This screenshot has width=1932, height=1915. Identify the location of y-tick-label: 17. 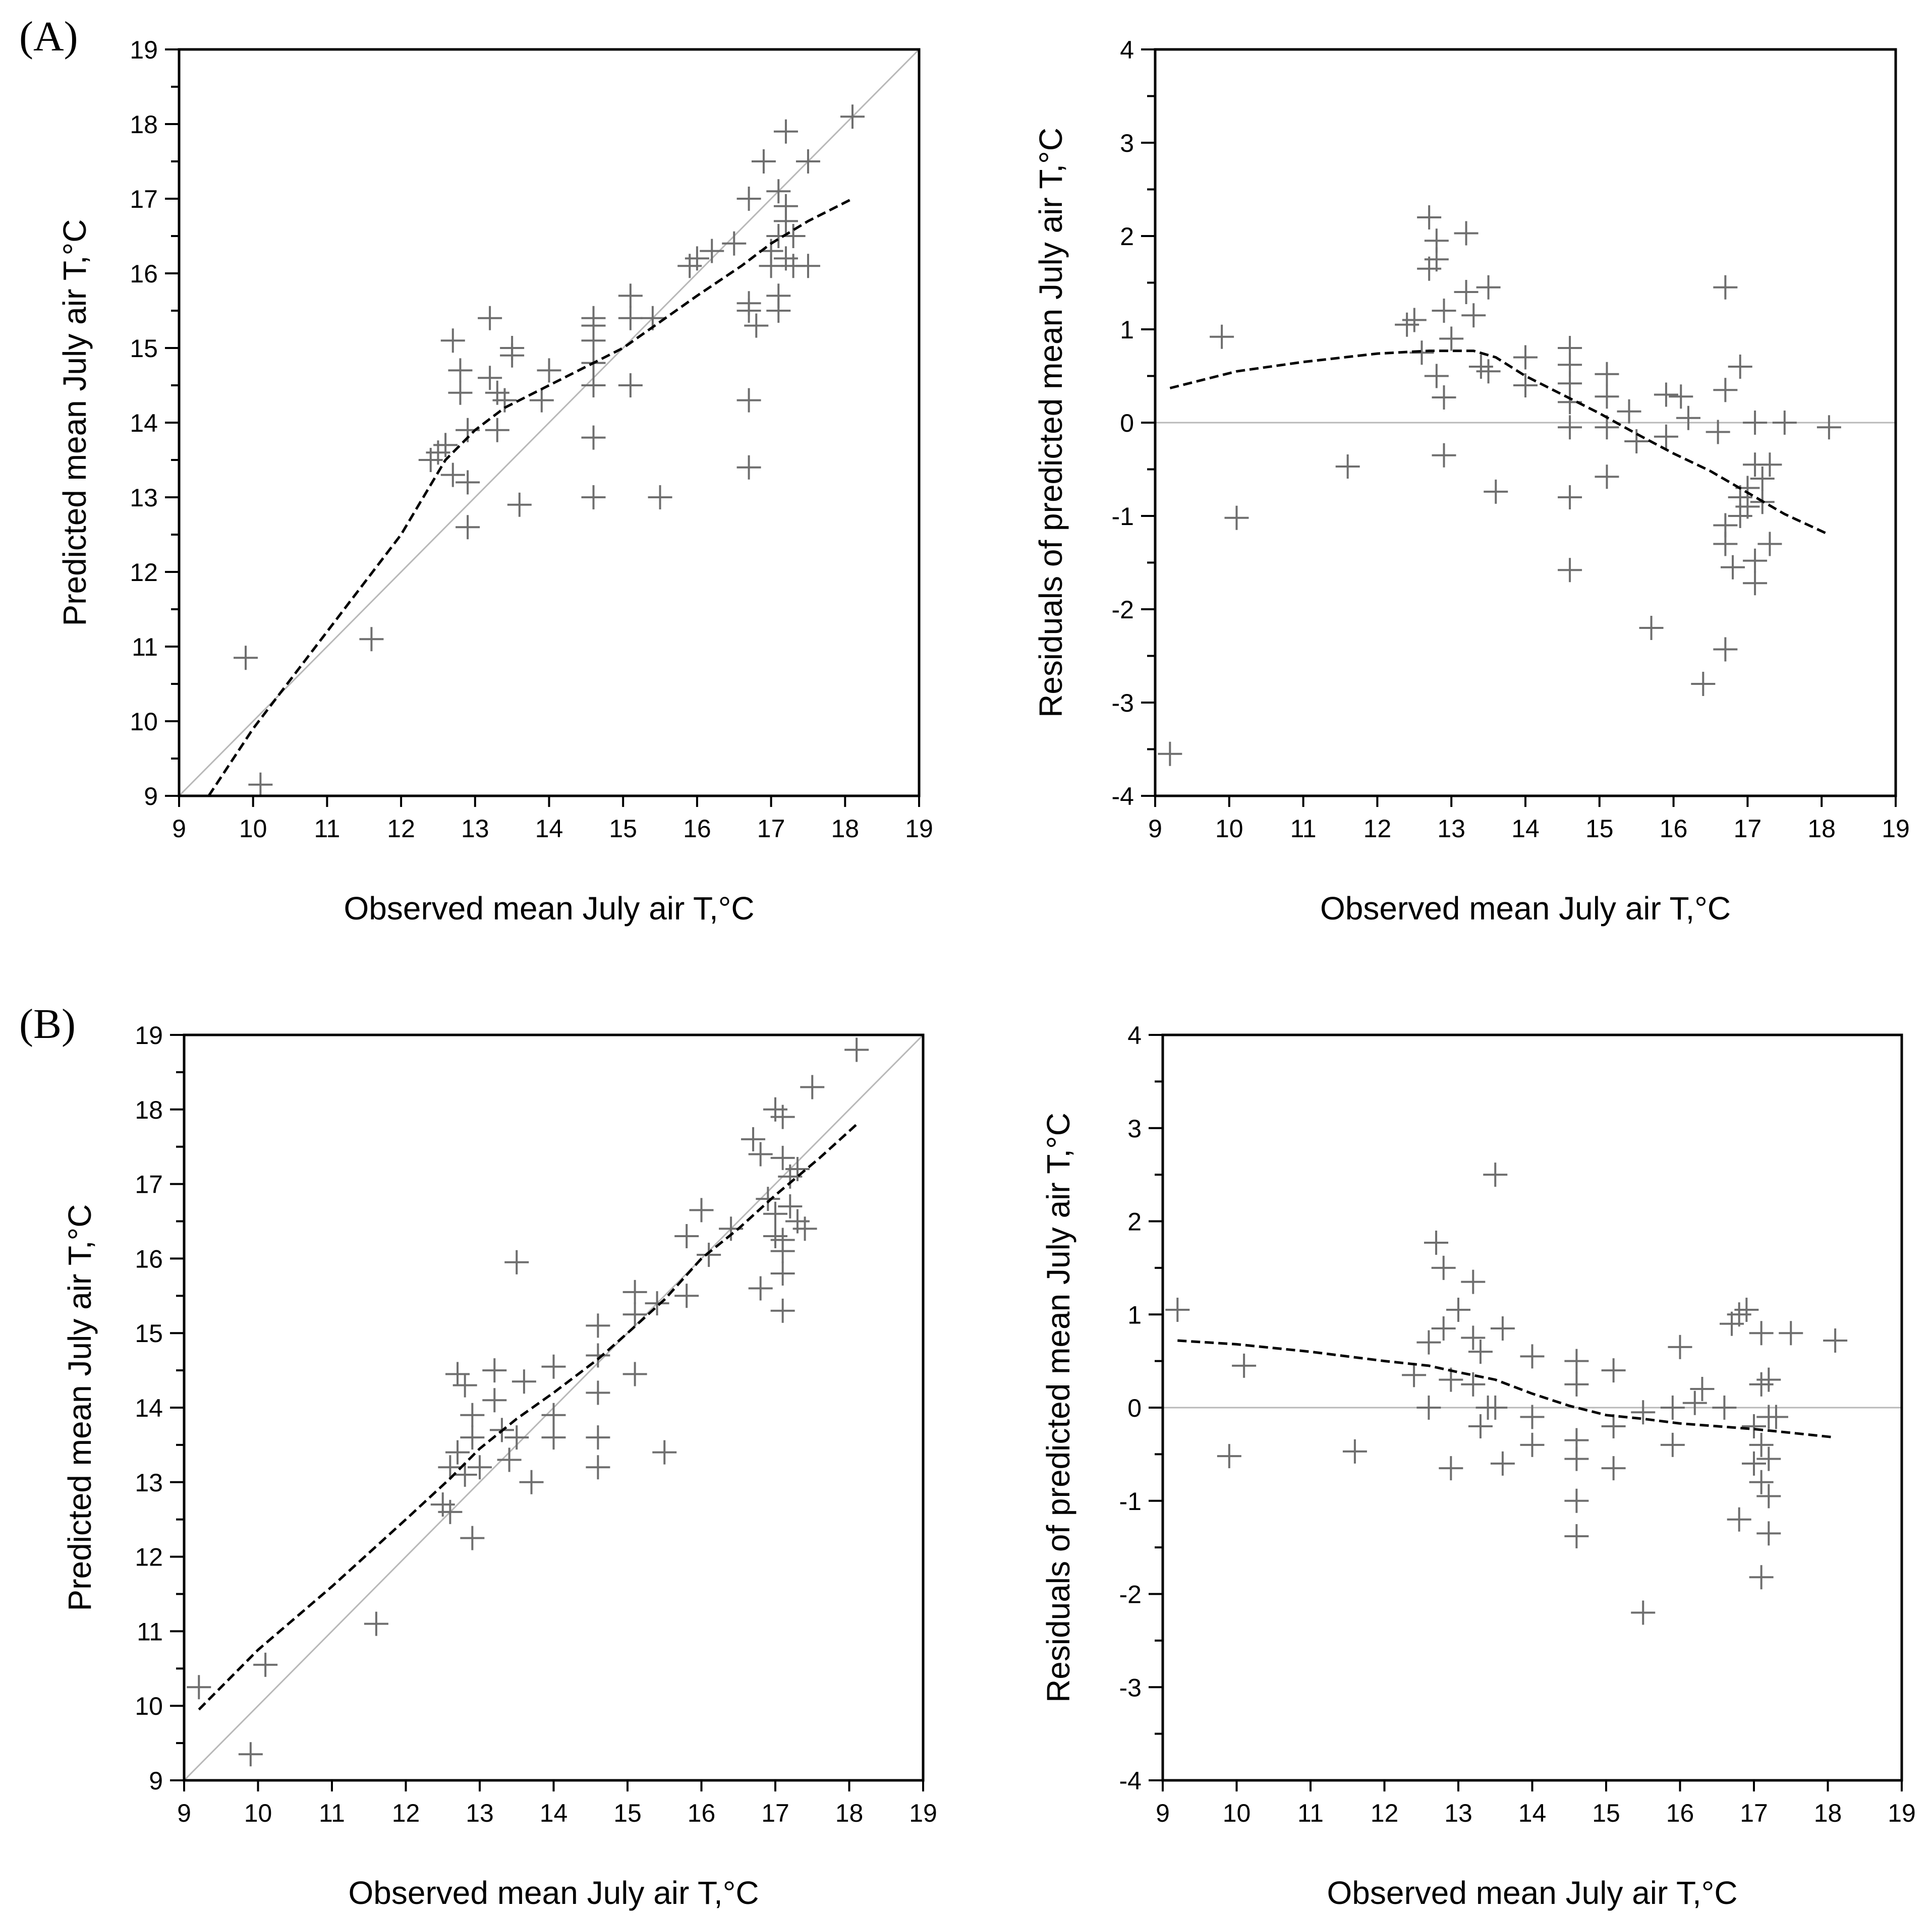
(149, 1185).